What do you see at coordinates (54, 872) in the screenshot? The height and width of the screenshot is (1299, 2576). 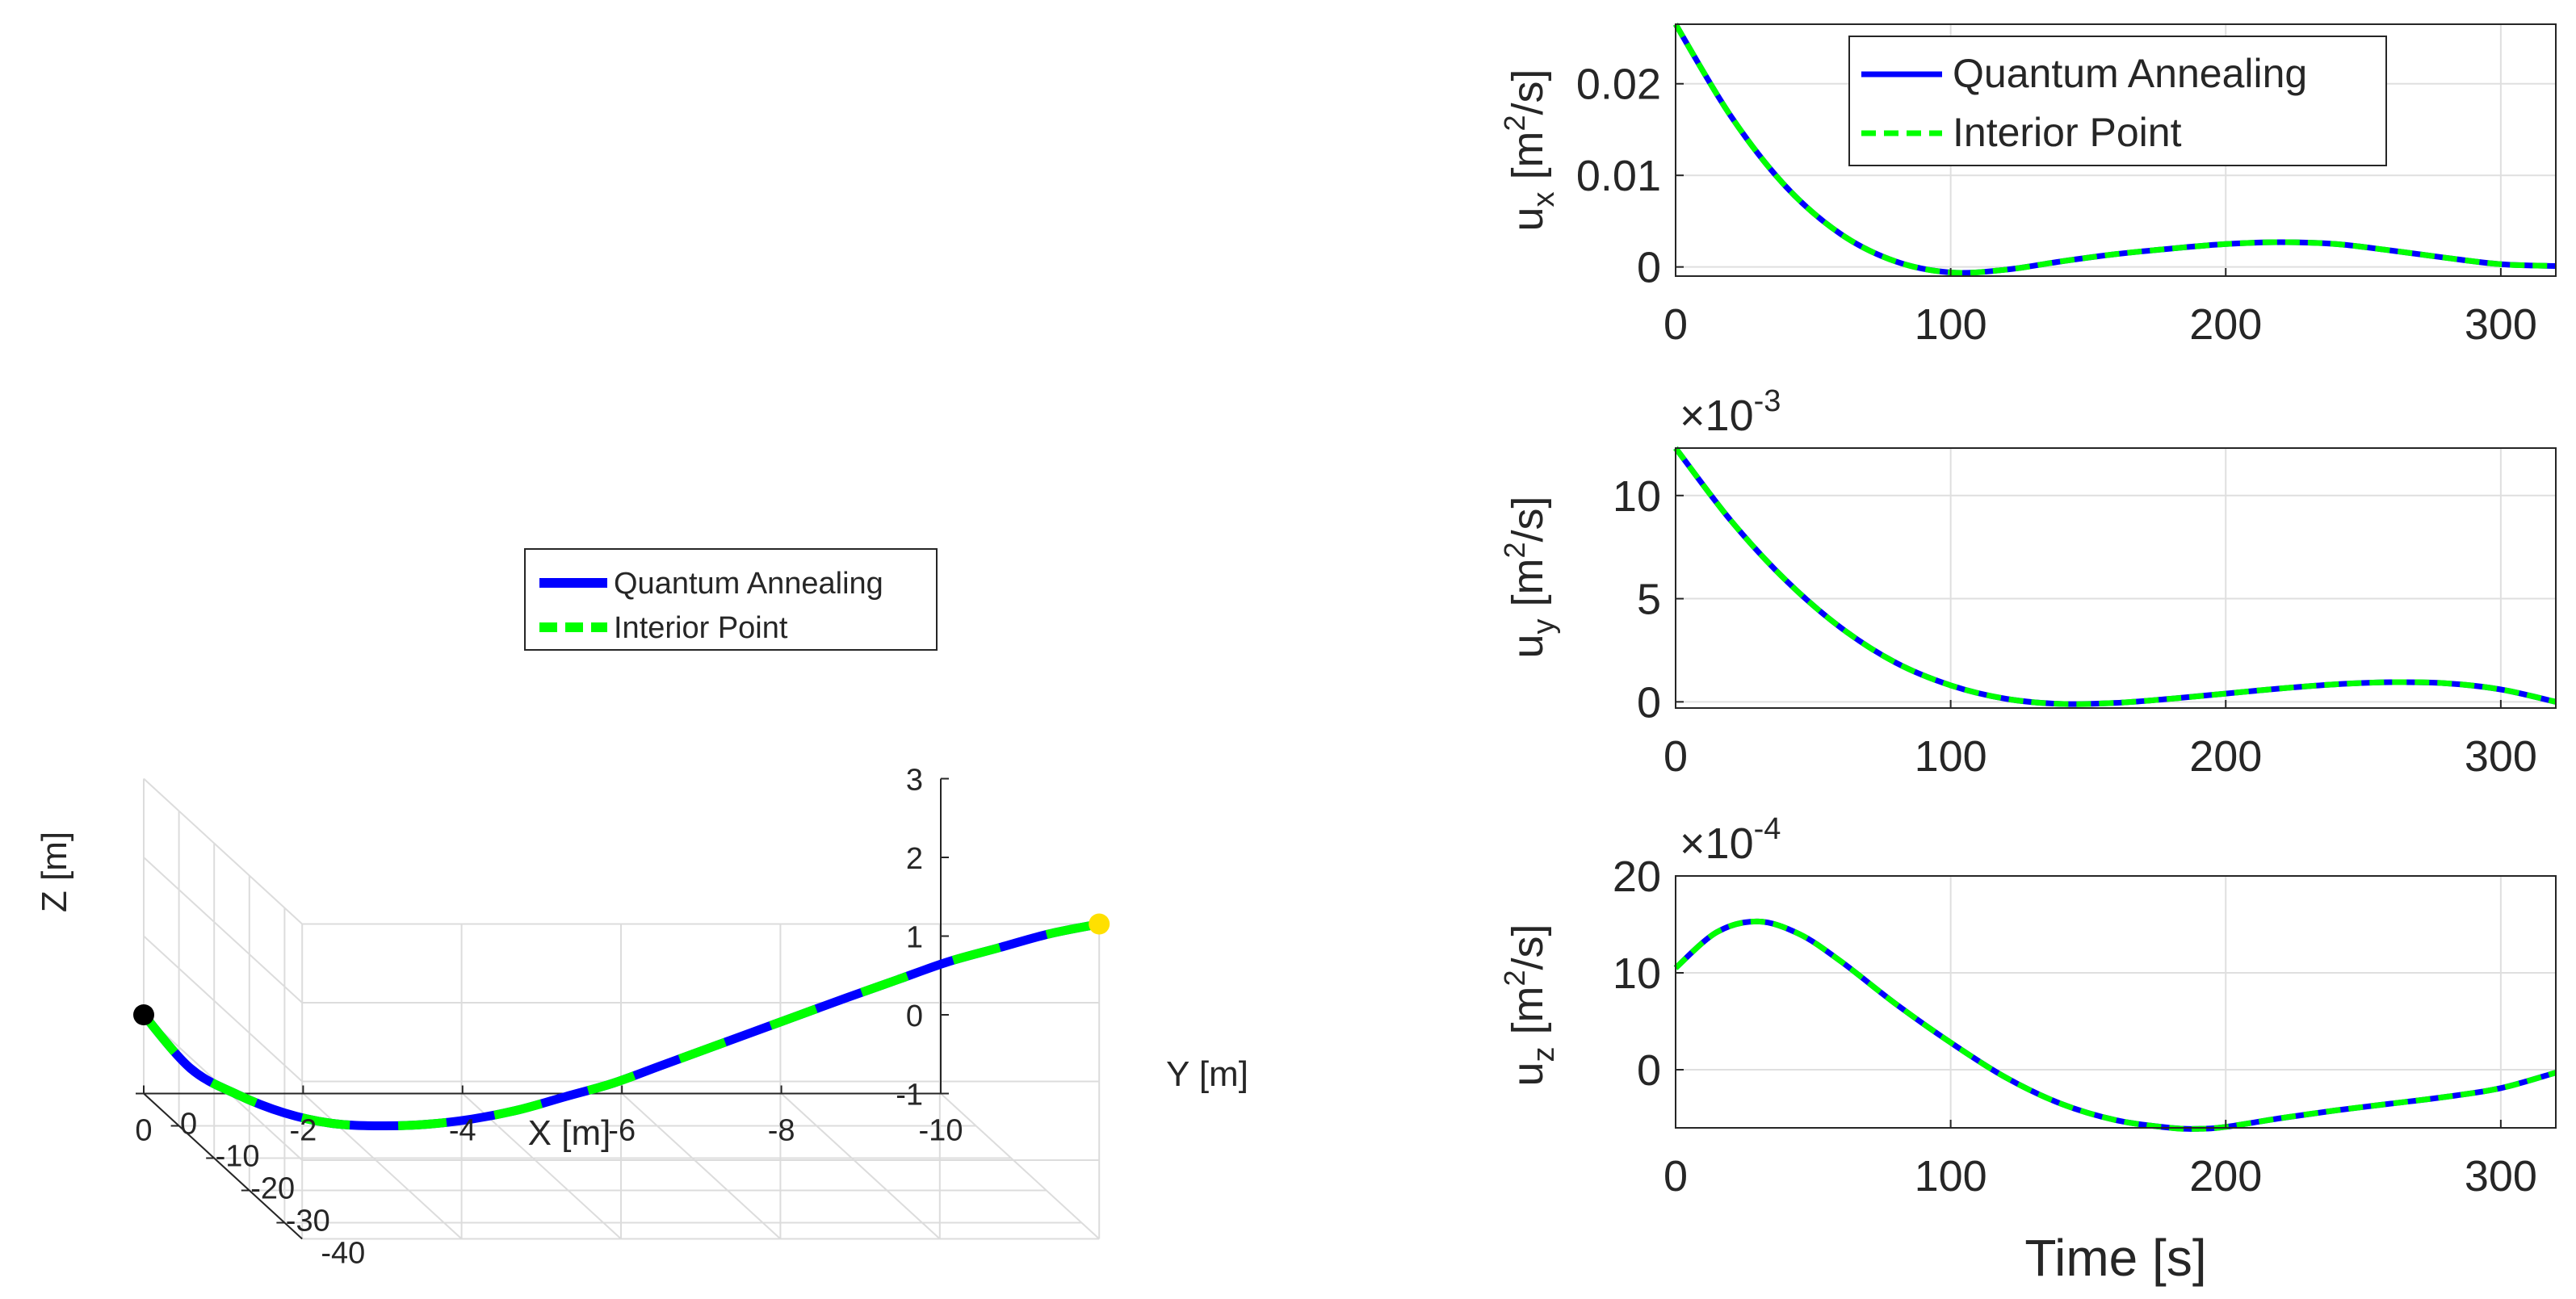 I see `z-axis-label: Z [m]` at bounding box center [54, 872].